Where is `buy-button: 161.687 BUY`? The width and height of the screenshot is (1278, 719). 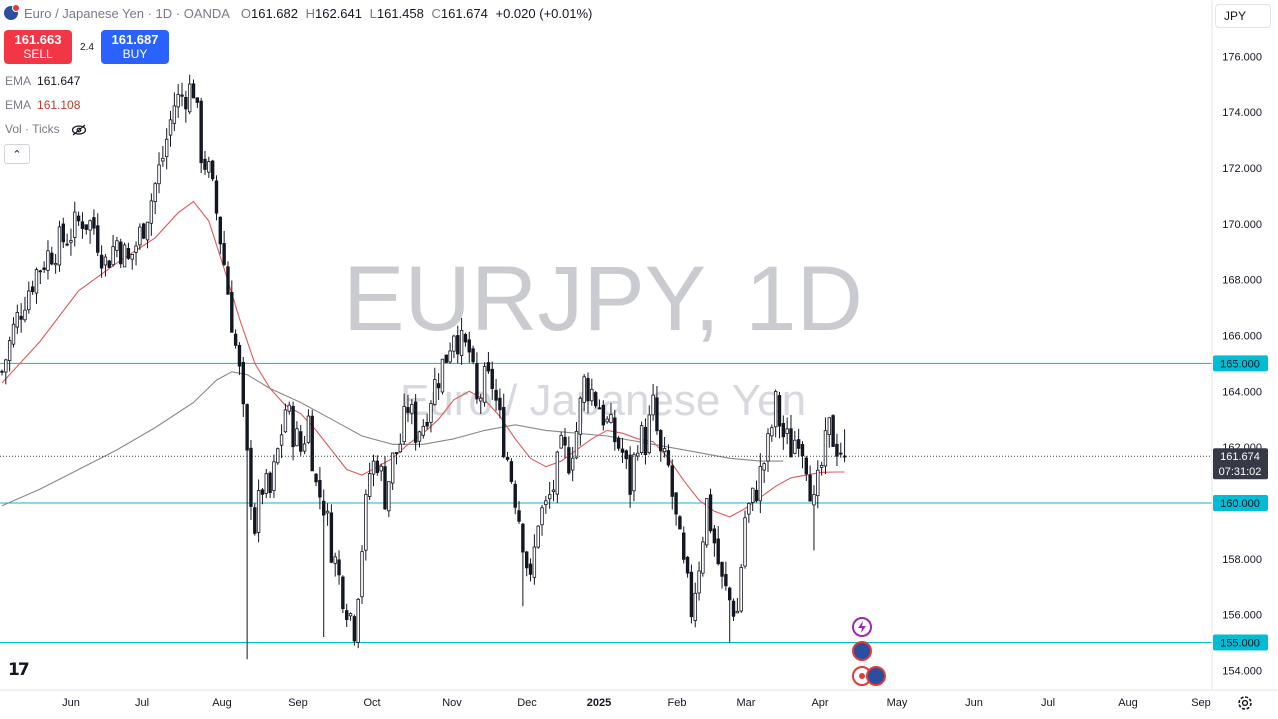
buy-button: 161.687 BUY is located at coordinates (135, 47).